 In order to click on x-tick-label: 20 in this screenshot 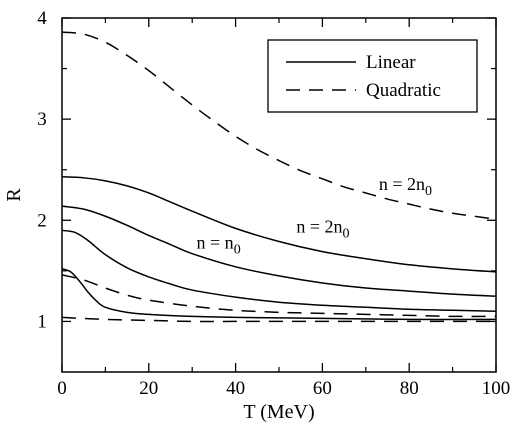, I will do `click(148, 388)`.